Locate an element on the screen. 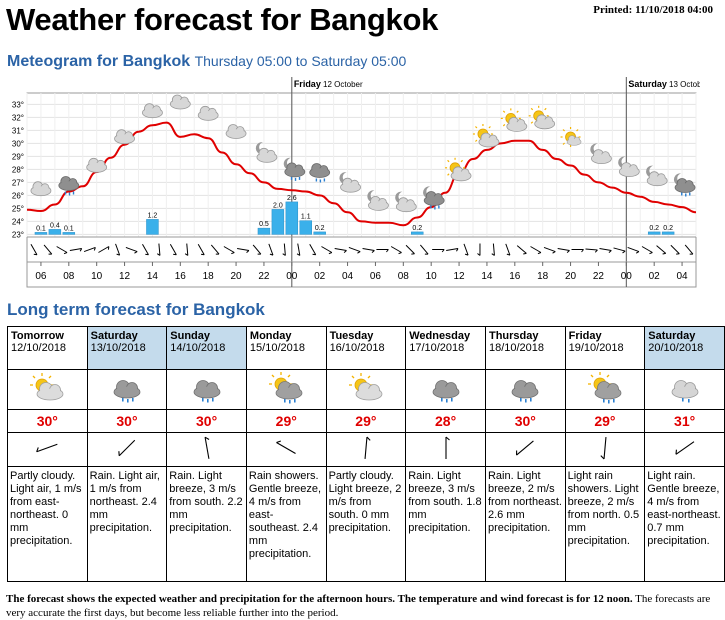 The width and height of the screenshot is (725, 620). y-tick-label: 25° is located at coordinates (18, 208).